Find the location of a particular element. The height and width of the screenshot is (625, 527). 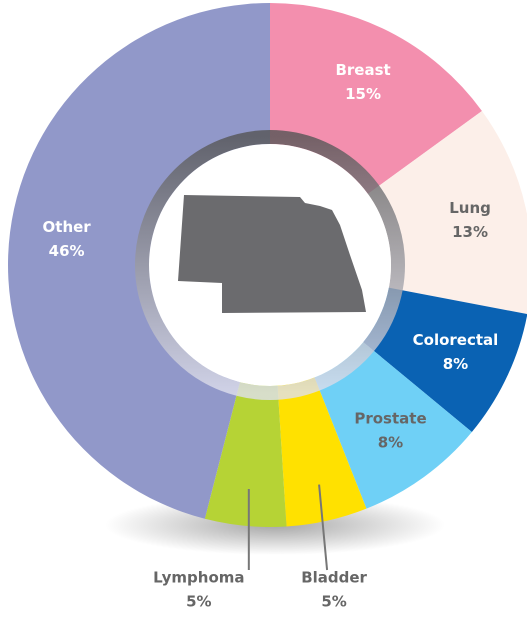

category-label: Prostate is located at coordinates (390, 418).